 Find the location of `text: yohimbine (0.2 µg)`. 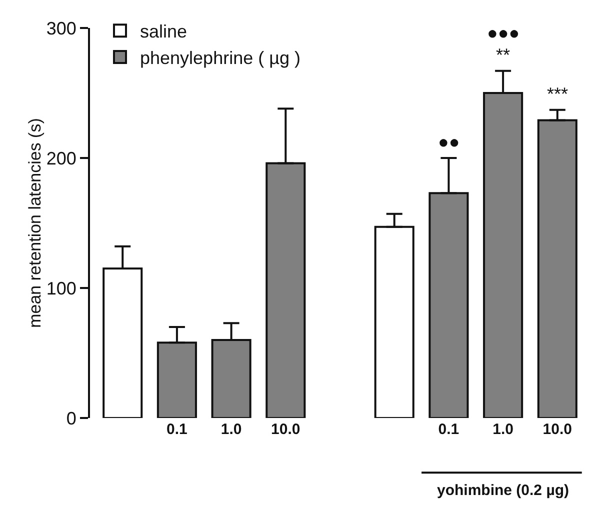

text: yohimbine (0.2 µg) is located at coordinates (503, 490).